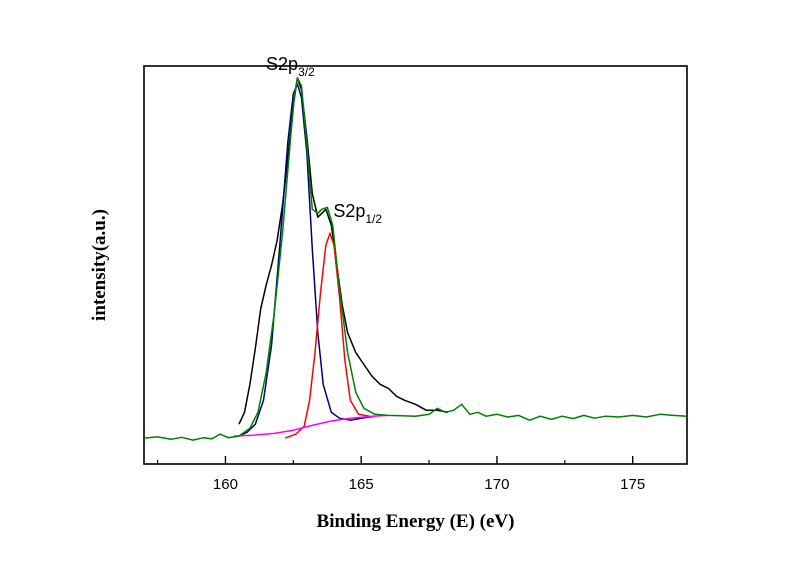  What do you see at coordinates (357, 213) in the screenshot?
I see `peak-label-1: S2p1/2` at bounding box center [357, 213].